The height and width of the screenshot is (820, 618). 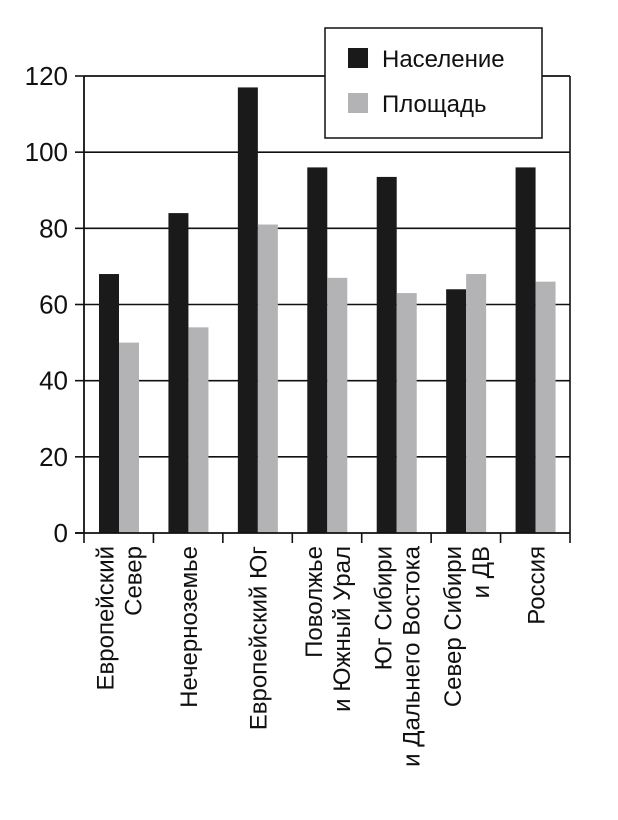 What do you see at coordinates (53, 228) in the screenshot?
I see `y-tick-label: 80` at bounding box center [53, 228].